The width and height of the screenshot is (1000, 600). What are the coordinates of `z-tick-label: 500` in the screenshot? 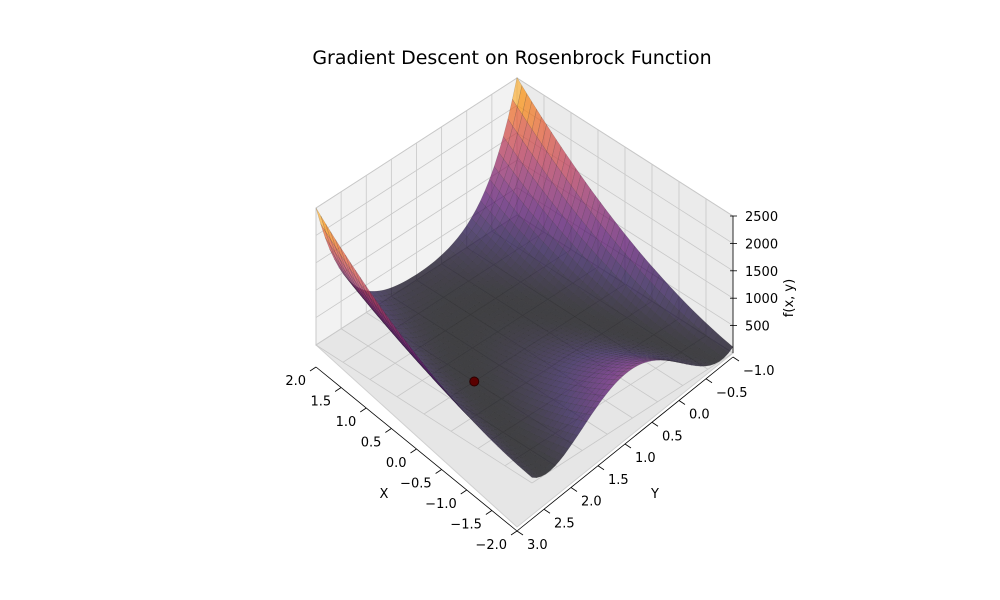 It's located at (757, 327).